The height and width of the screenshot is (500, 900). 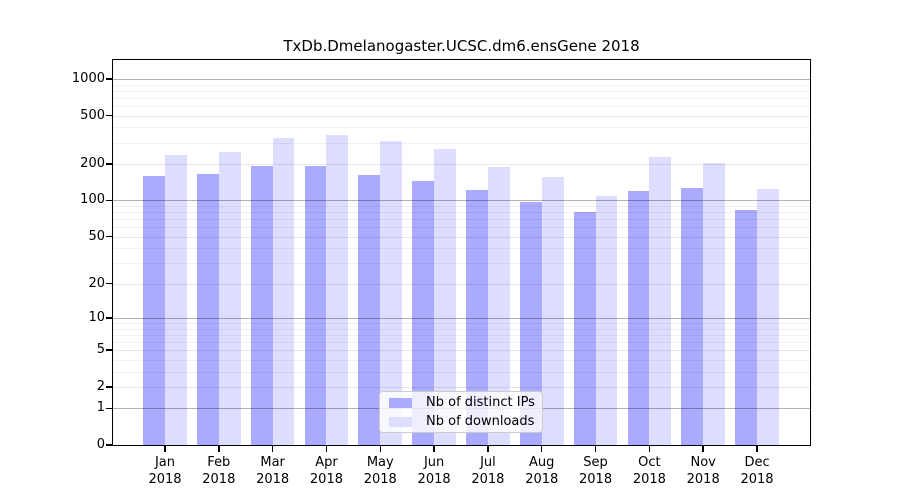 I want to click on y-tick-label-50: 50, so click(x=96, y=236).